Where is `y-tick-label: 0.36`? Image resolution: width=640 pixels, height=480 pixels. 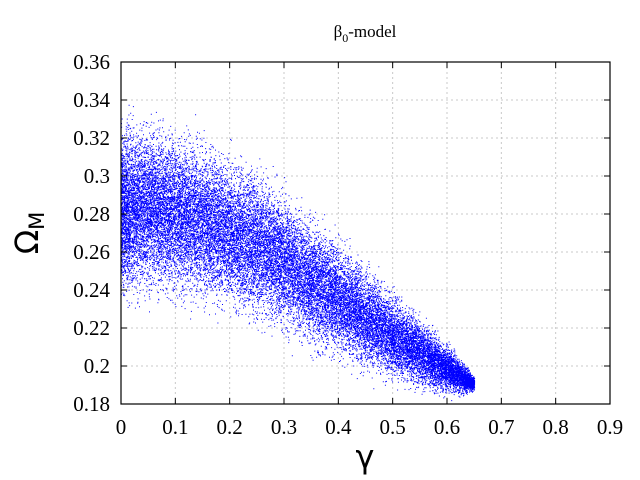 y-tick-label: 0.36 is located at coordinates (91, 62).